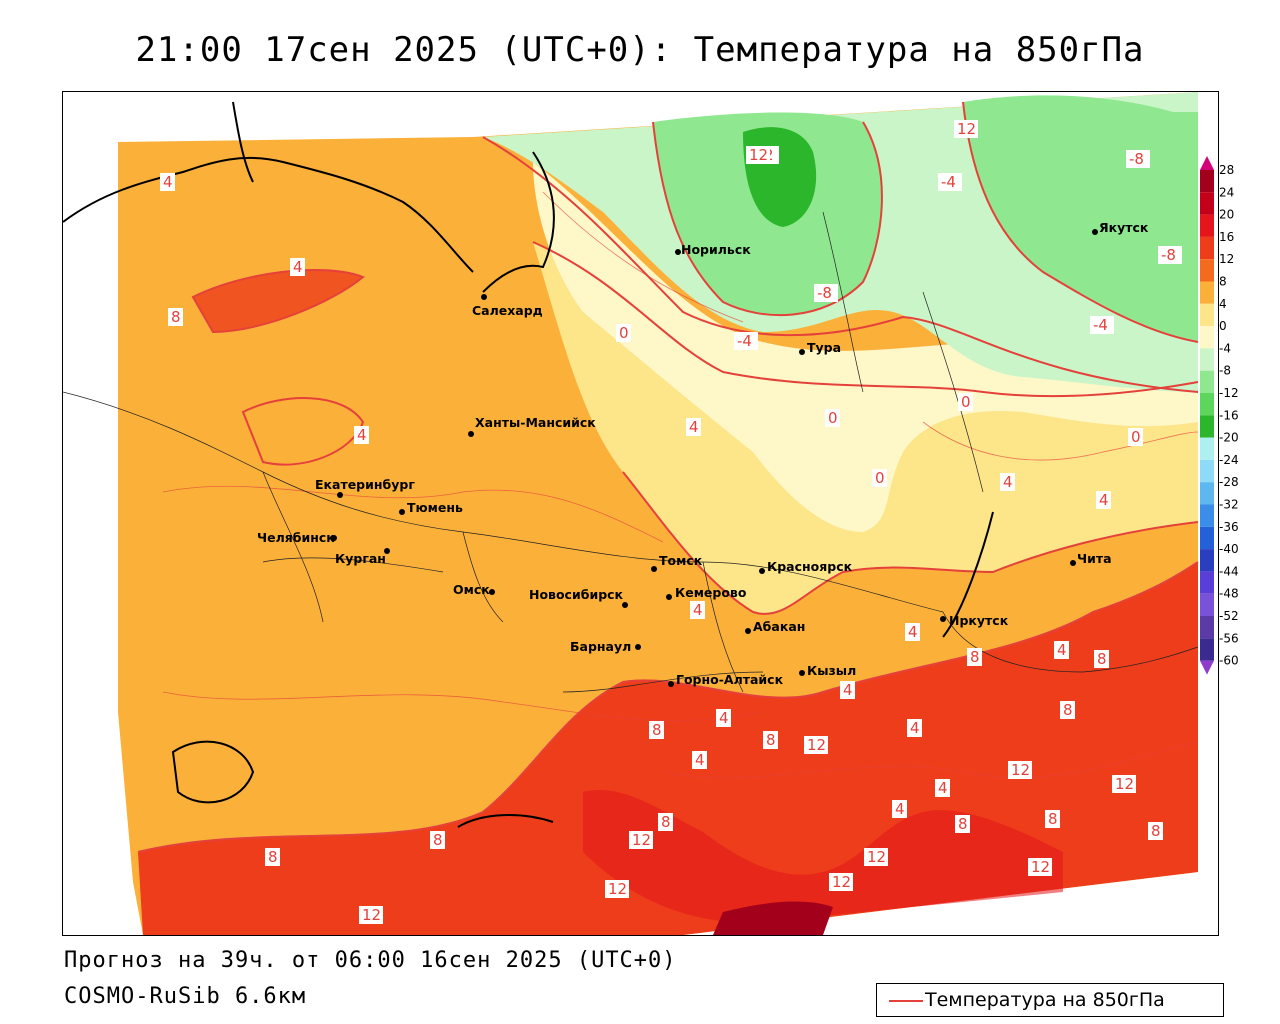 The width and height of the screenshot is (1280, 1024). Describe the element at coordinates (1207, 163) in the screenshot. I see `colorbar-top-arrow` at that location.